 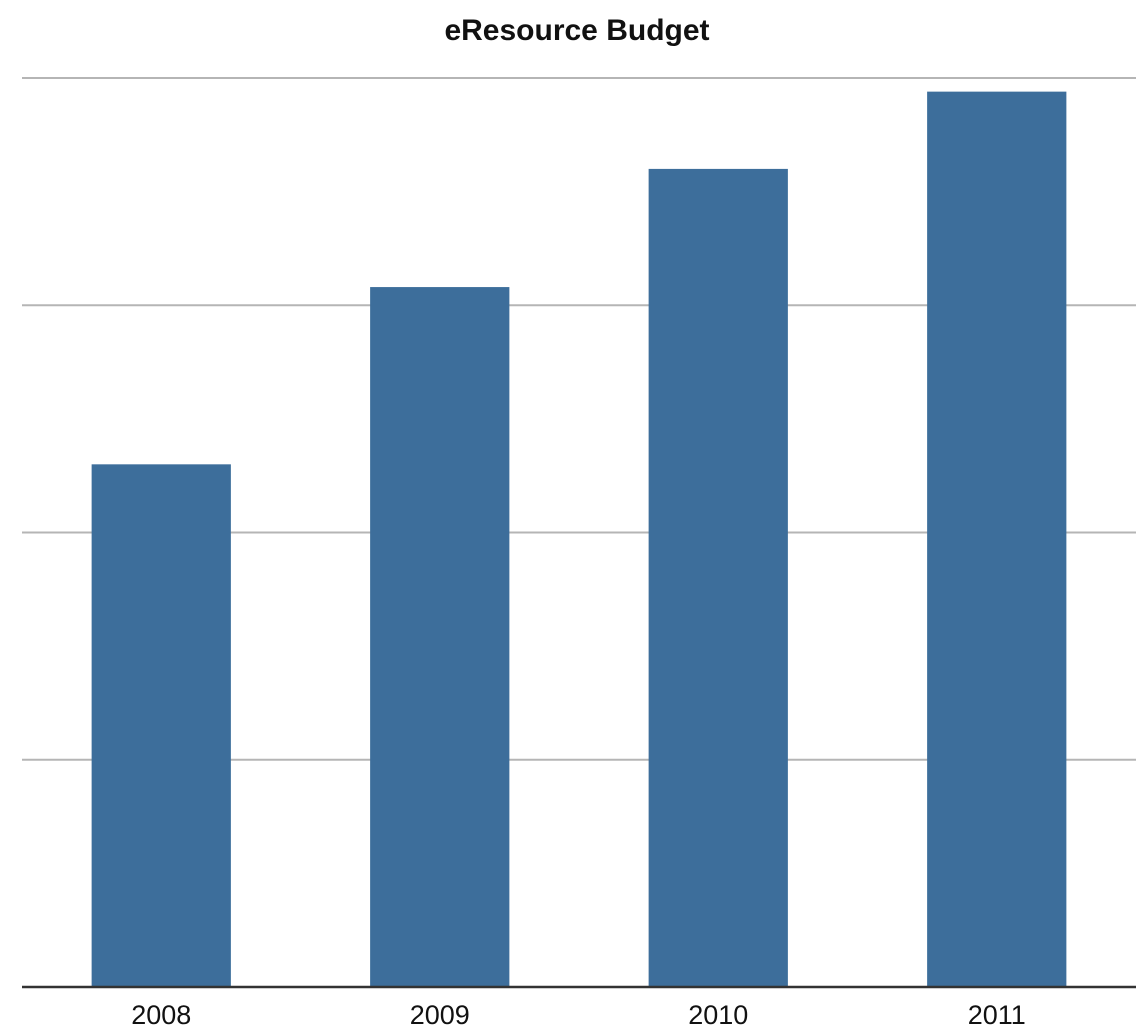 What do you see at coordinates (440, 1015) in the screenshot?
I see `x-tick-label-2009: 2009` at bounding box center [440, 1015].